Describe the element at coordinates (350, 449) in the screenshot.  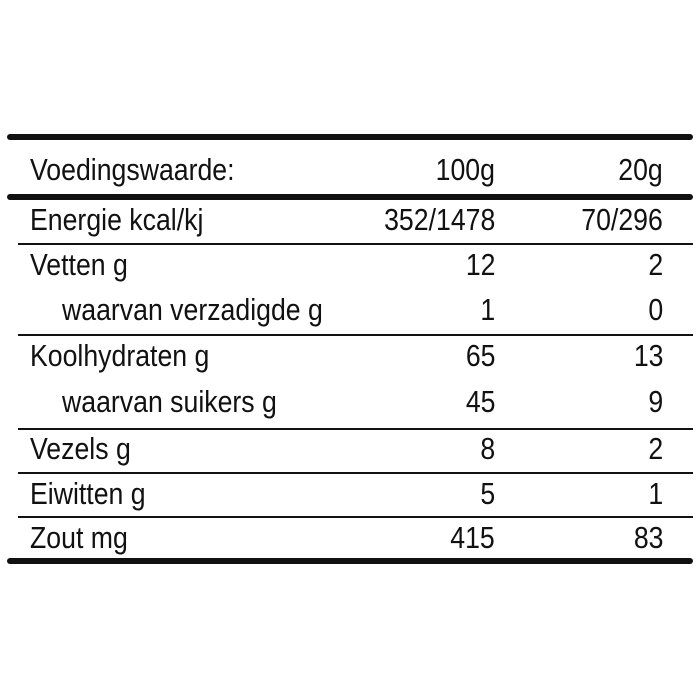
I see `table-row: Vezels g 8 2` at that location.